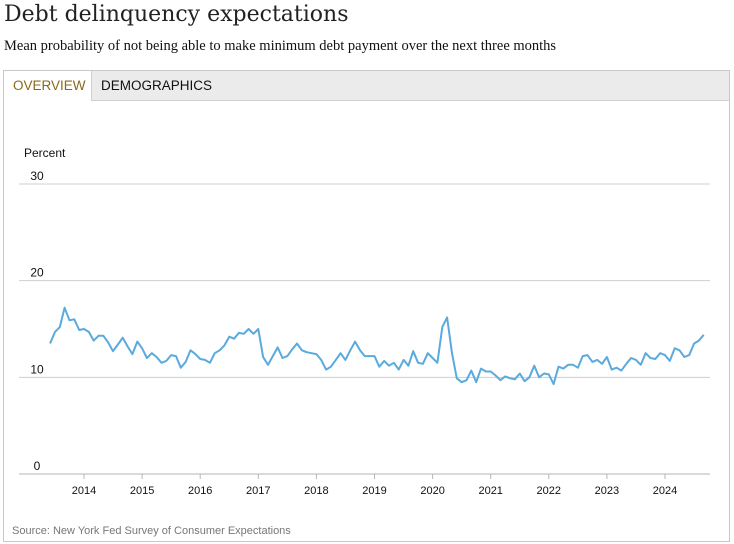 Image resolution: width=734 pixels, height=544 pixels. Describe the element at coordinates (37, 321) in the screenshot. I see `y-tick-labels: 0 10 20 30` at that location.